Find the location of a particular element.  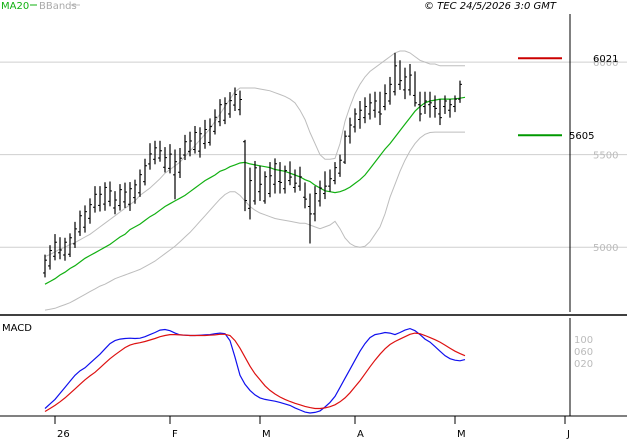

time-axis: 26 F M A M J is located at coordinates (313, 427).